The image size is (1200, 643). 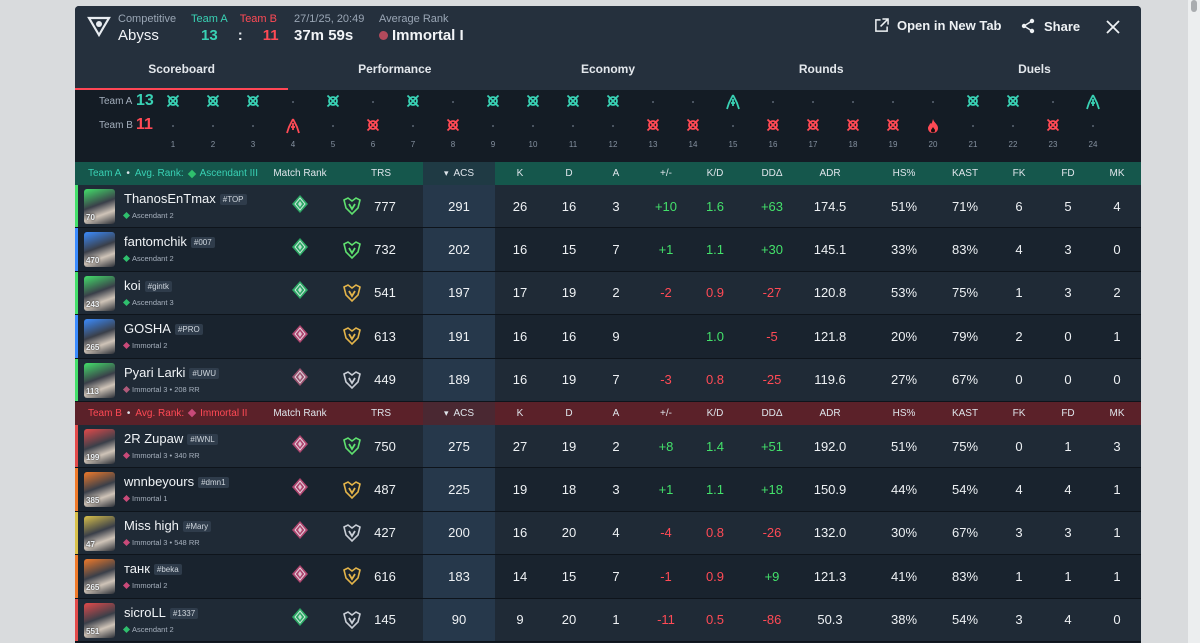 What do you see at coordinates (185, 198) in the screenshot?
I see `player-name: ThanosEnTmax #TOP` at bounding box center [185, 198].